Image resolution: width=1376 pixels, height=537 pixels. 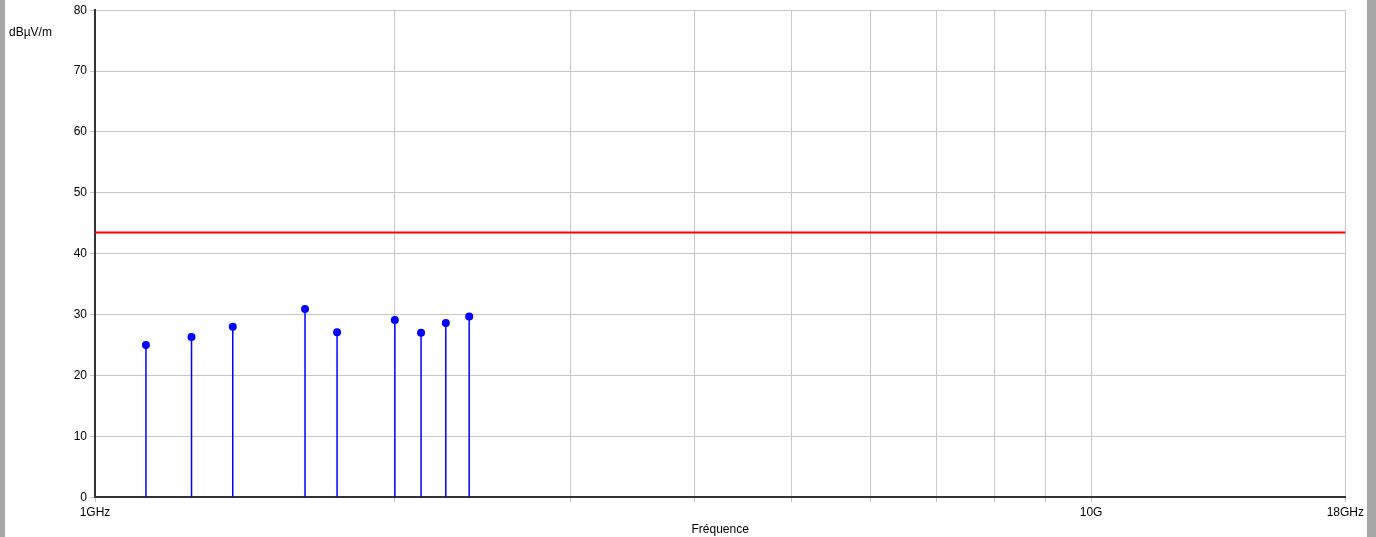 I want to click on y-tick-label: 0, so click(x=84, y=496).